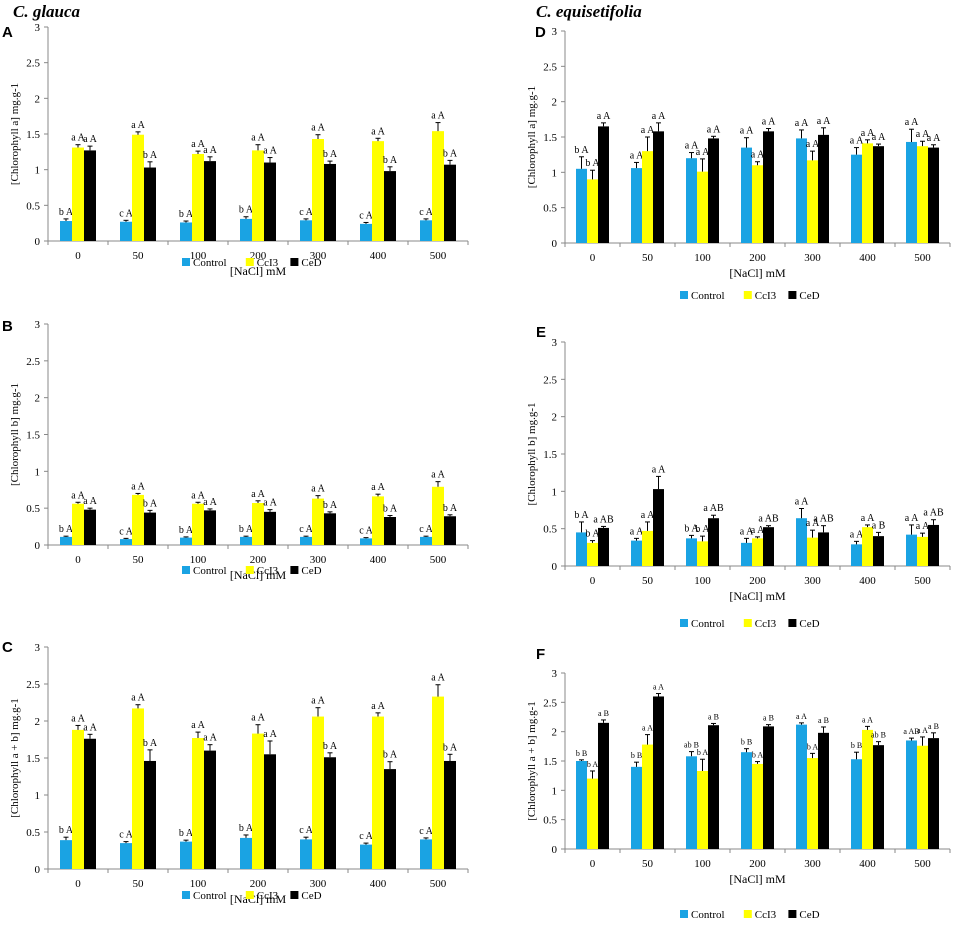  I want to click on significance-label: c A, so click(366, 215).